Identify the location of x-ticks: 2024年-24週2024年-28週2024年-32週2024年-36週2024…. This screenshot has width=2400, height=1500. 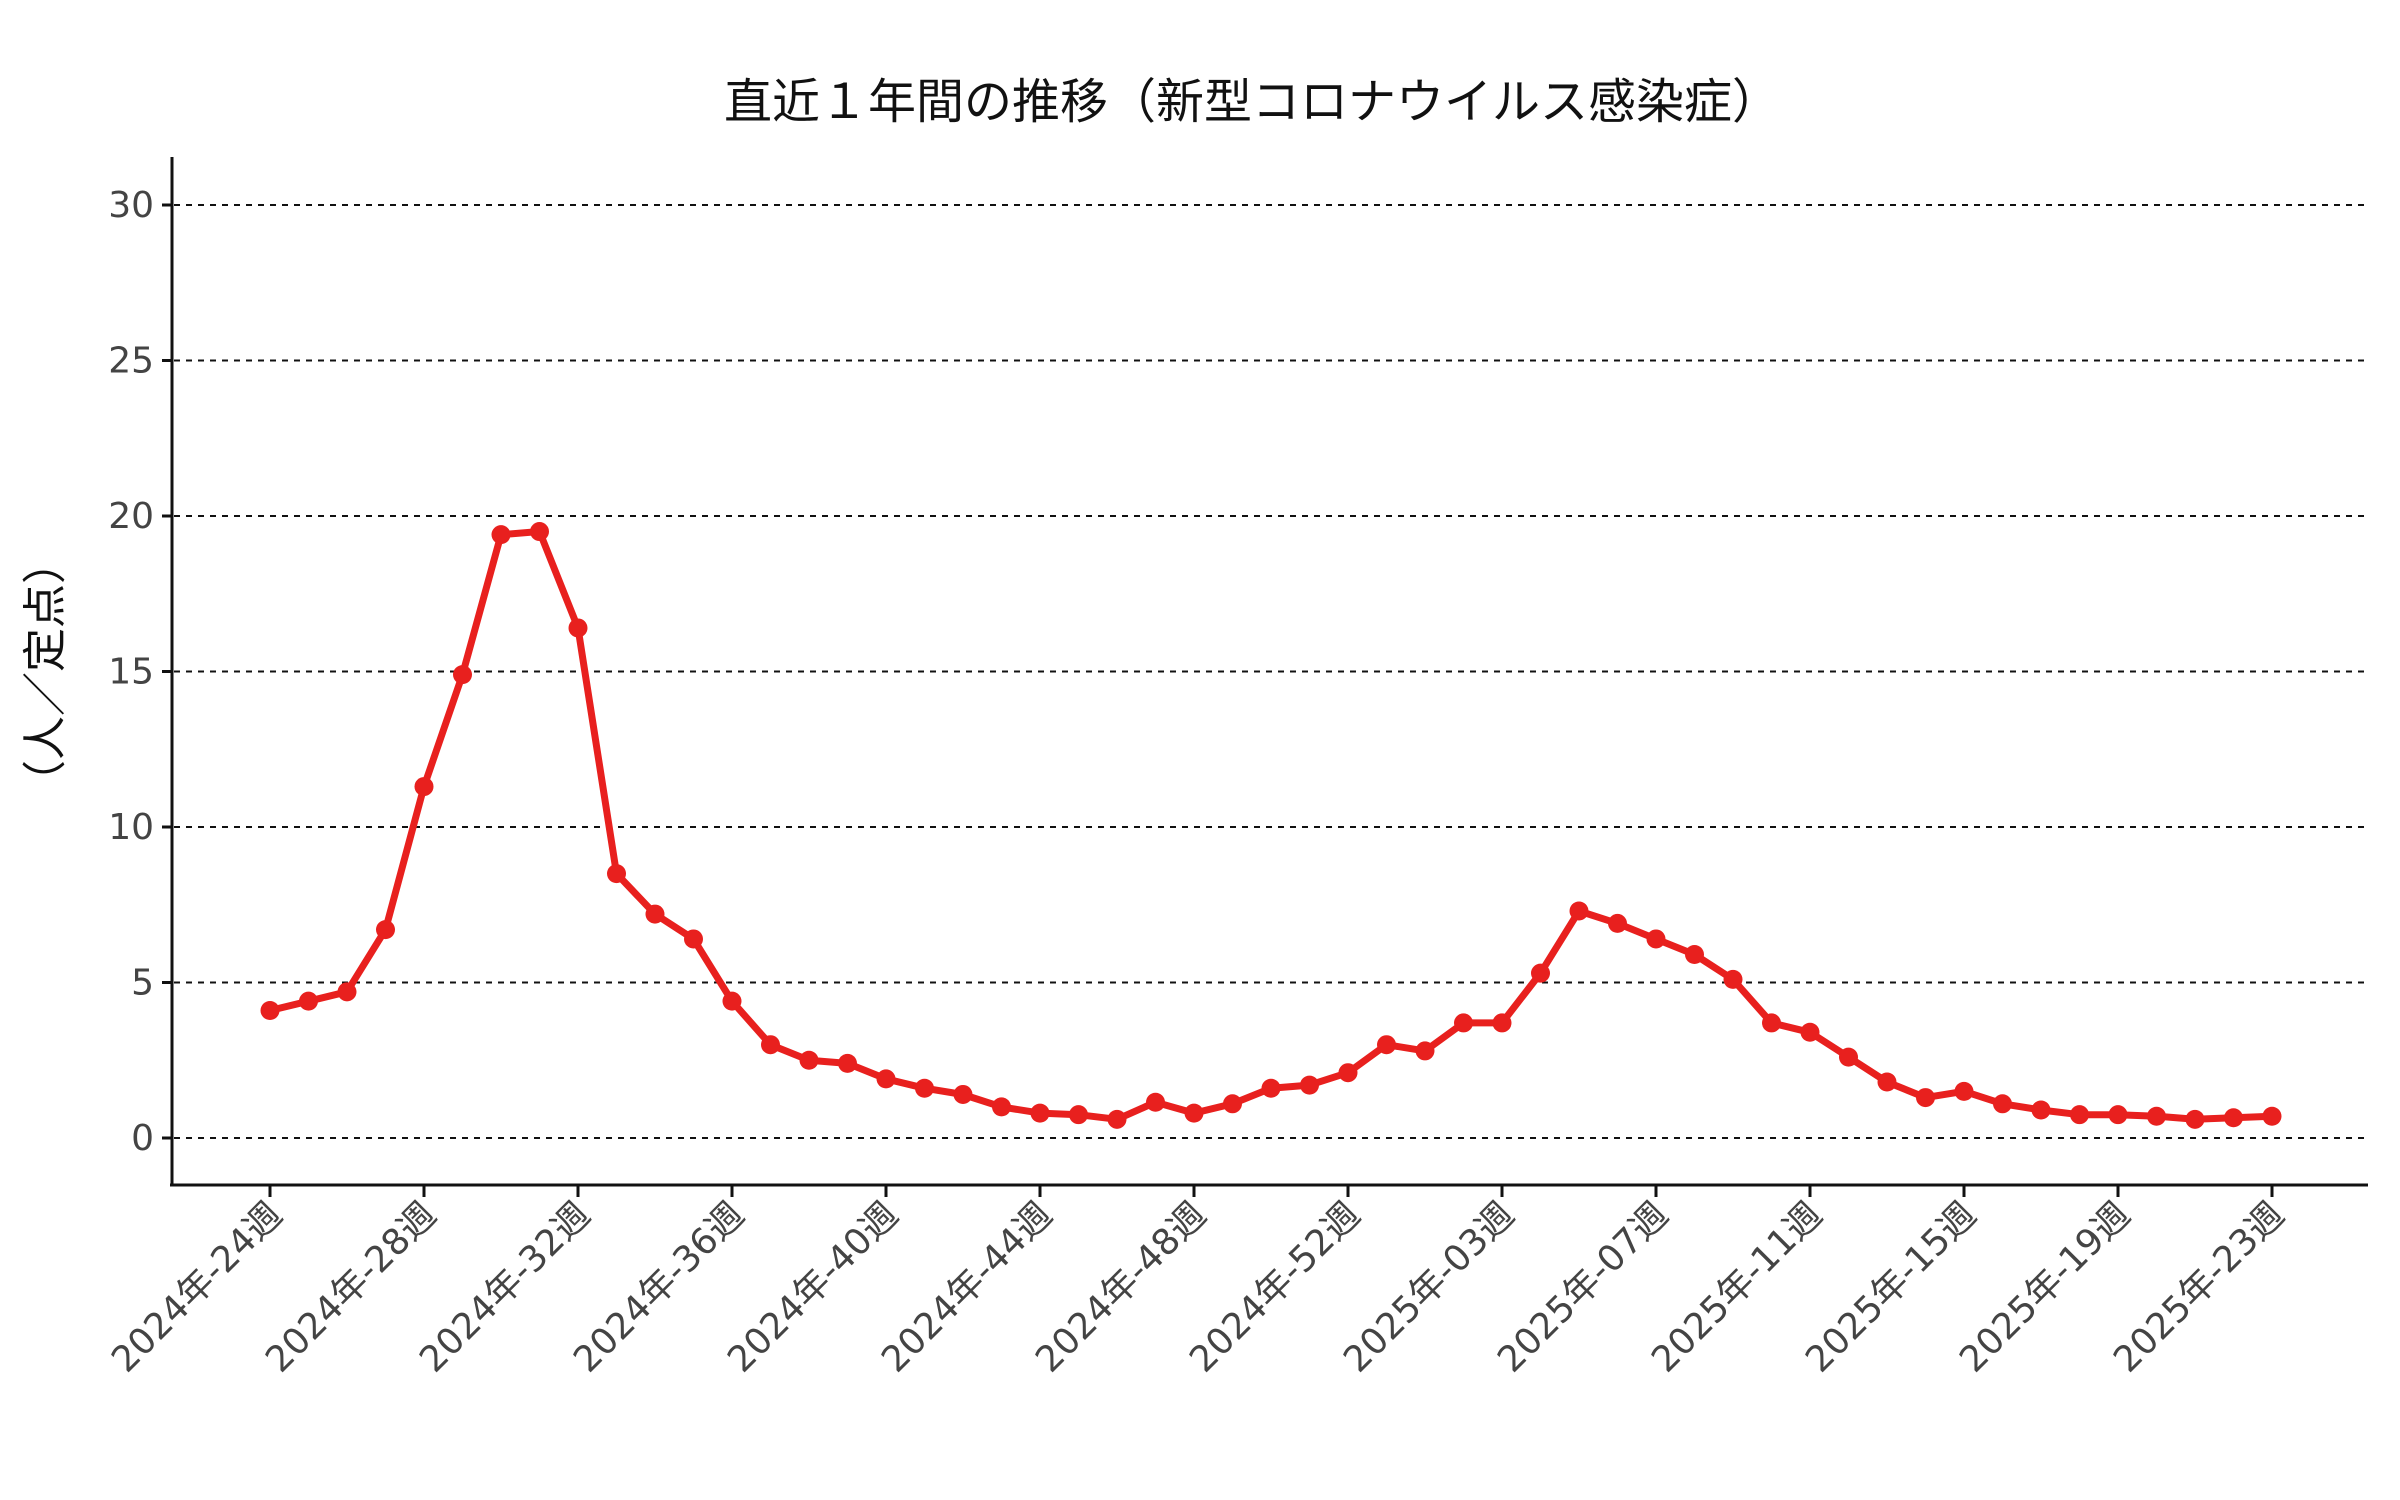
(1198, 1283).